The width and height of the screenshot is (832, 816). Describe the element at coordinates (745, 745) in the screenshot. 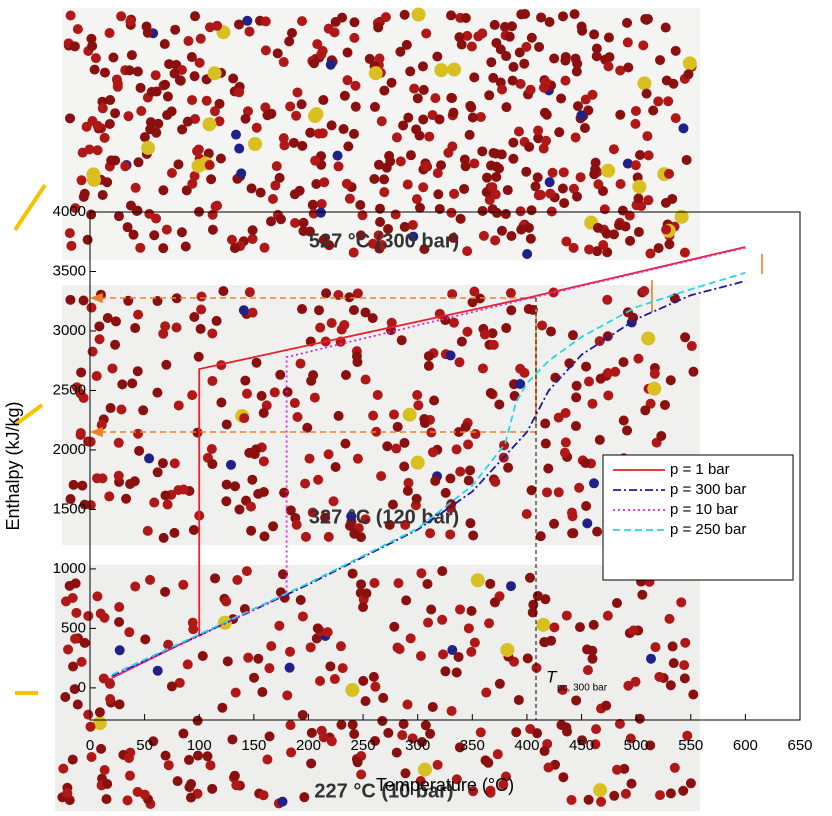

I see `x-tick-label: 600` at that location.